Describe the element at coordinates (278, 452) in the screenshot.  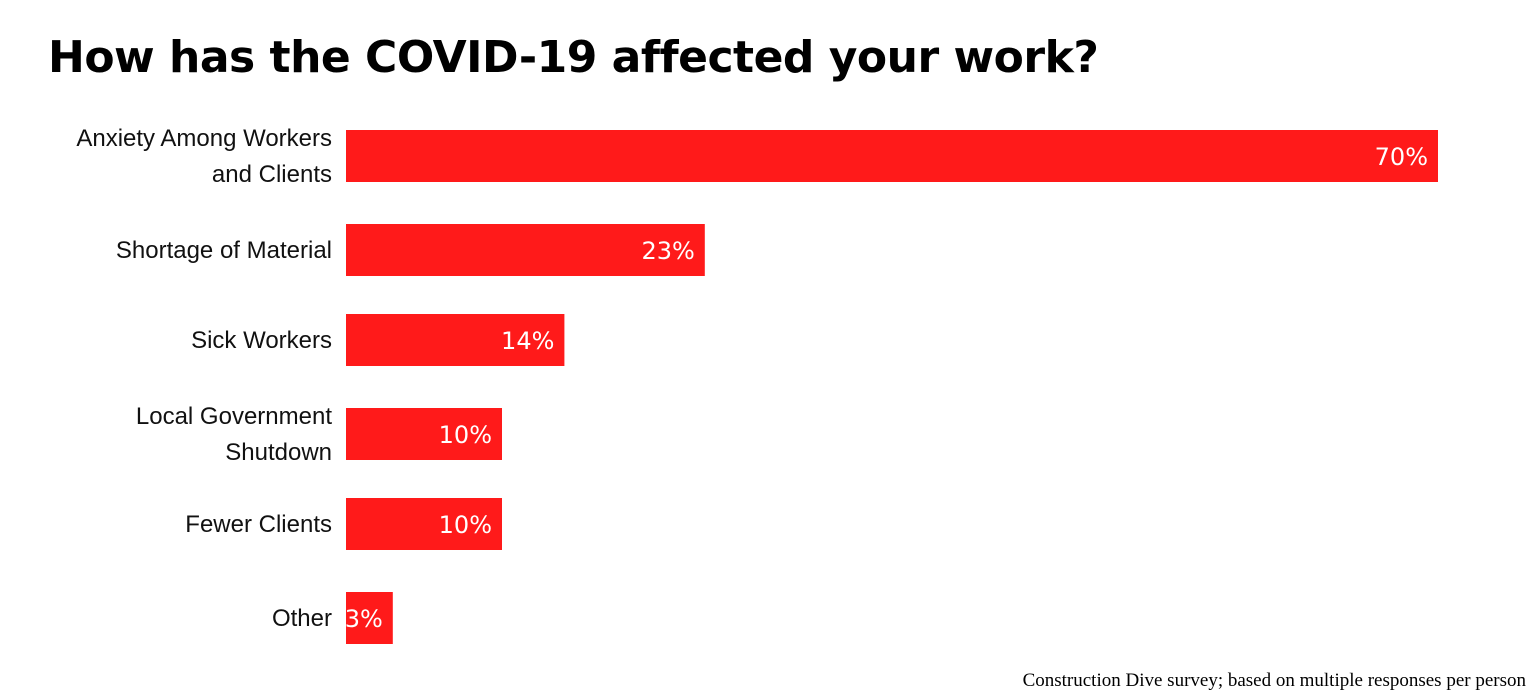
I see `category-label: Shutdown` at that location.